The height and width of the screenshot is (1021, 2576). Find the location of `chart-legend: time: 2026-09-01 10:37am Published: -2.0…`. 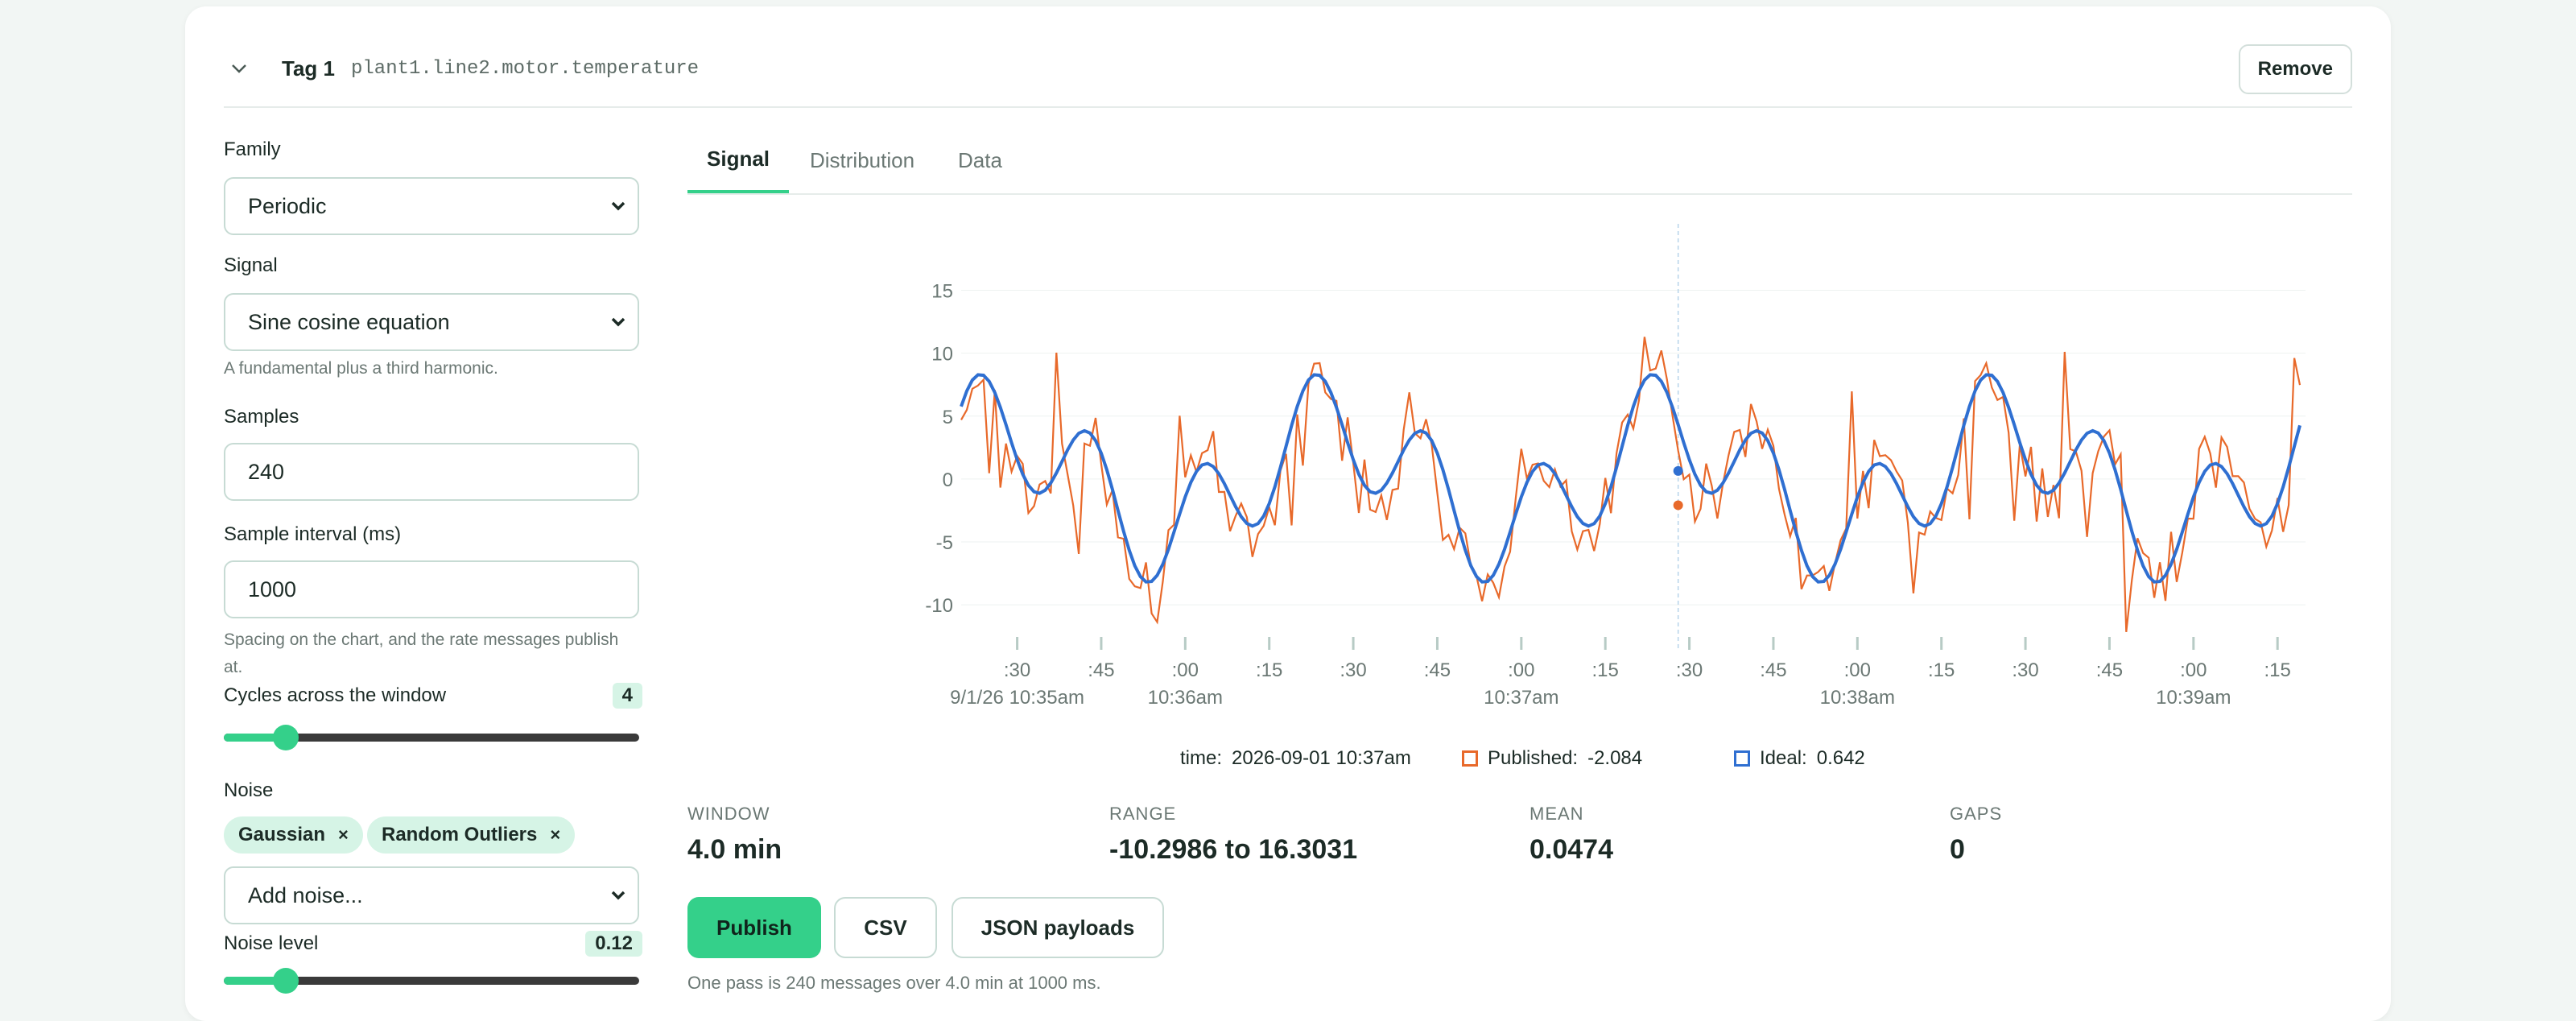

chart-legend: time: 2026-09-01 10:37am Published: -2.0… is located at coordinates (1519, 760).